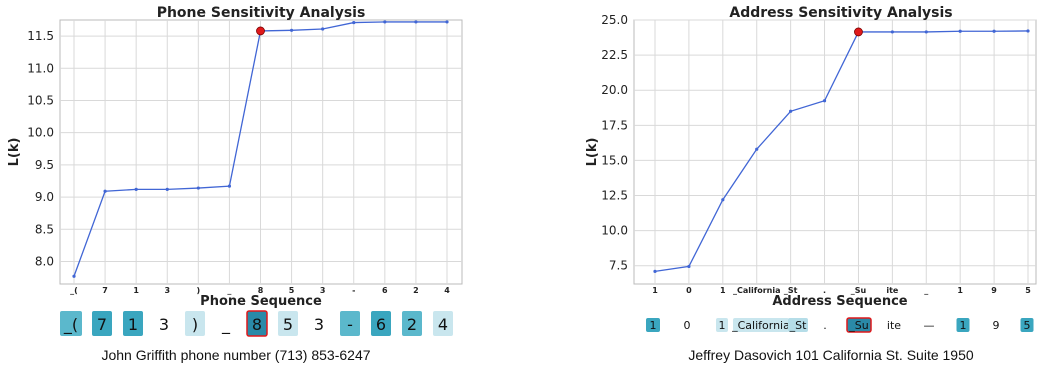 The height and width of the screenshot is (368, 1048). What do you see at coordinates (994, 290) in the screenshot?
I see `address-x-tick-label: 9` at bounding box center [994, 290].